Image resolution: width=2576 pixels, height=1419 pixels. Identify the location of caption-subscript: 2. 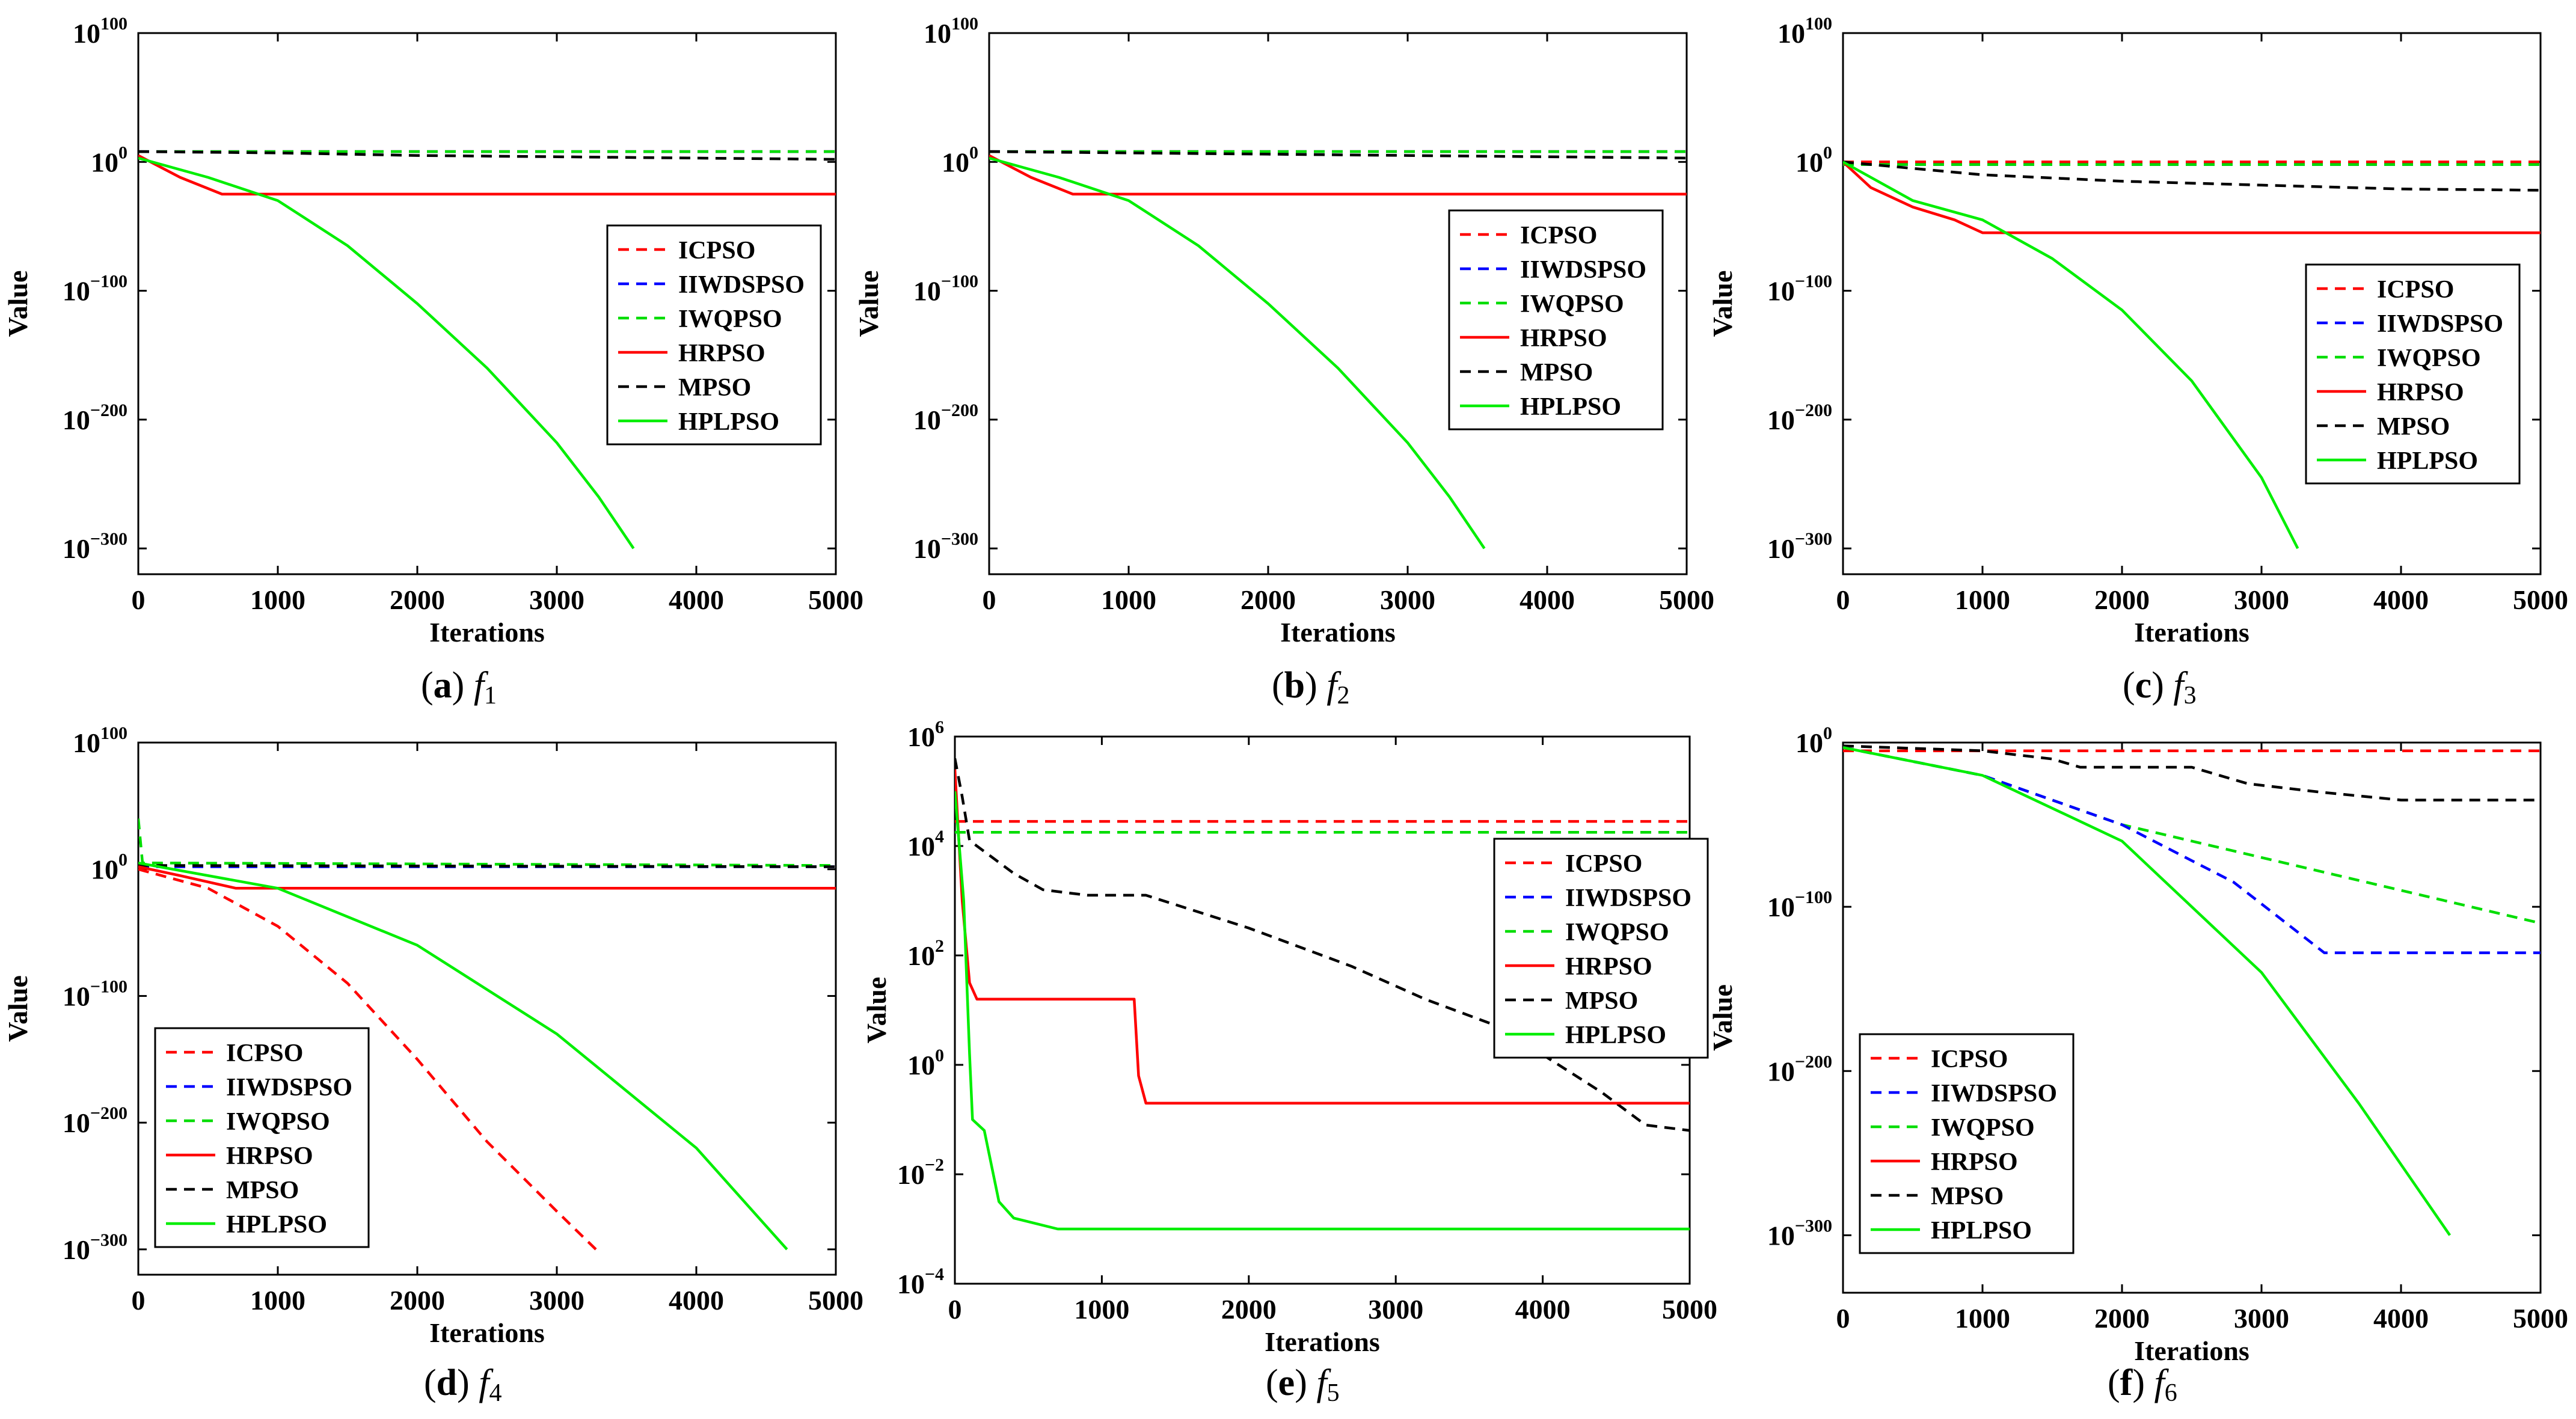
(1343, 696).